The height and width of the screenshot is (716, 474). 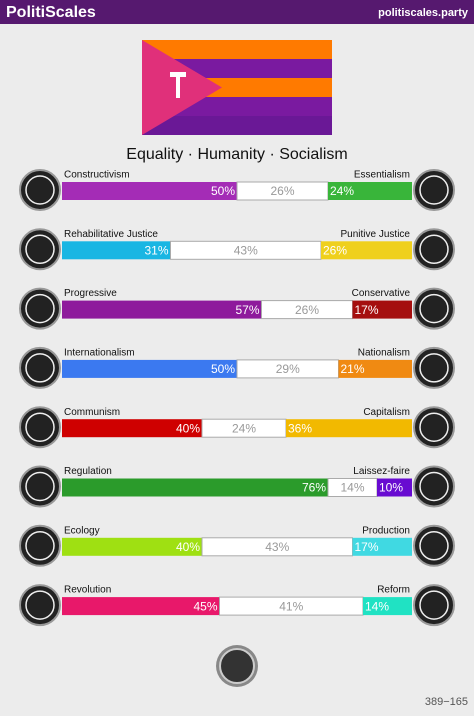 What do you see at coordinates (51, 12) in the screenshot?
I see `app-title: PolitiScales` at bounding box center [51, 12].